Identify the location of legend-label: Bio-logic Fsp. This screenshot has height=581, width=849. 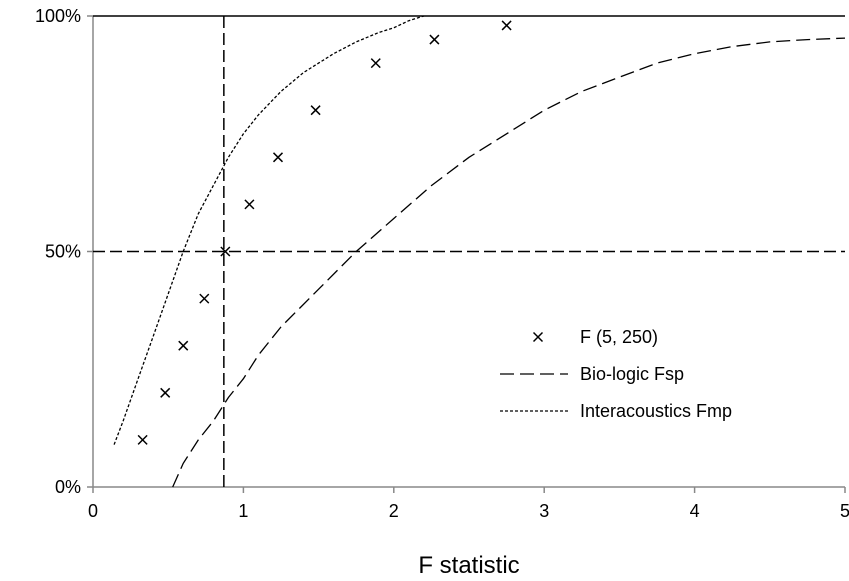
(632, 374).